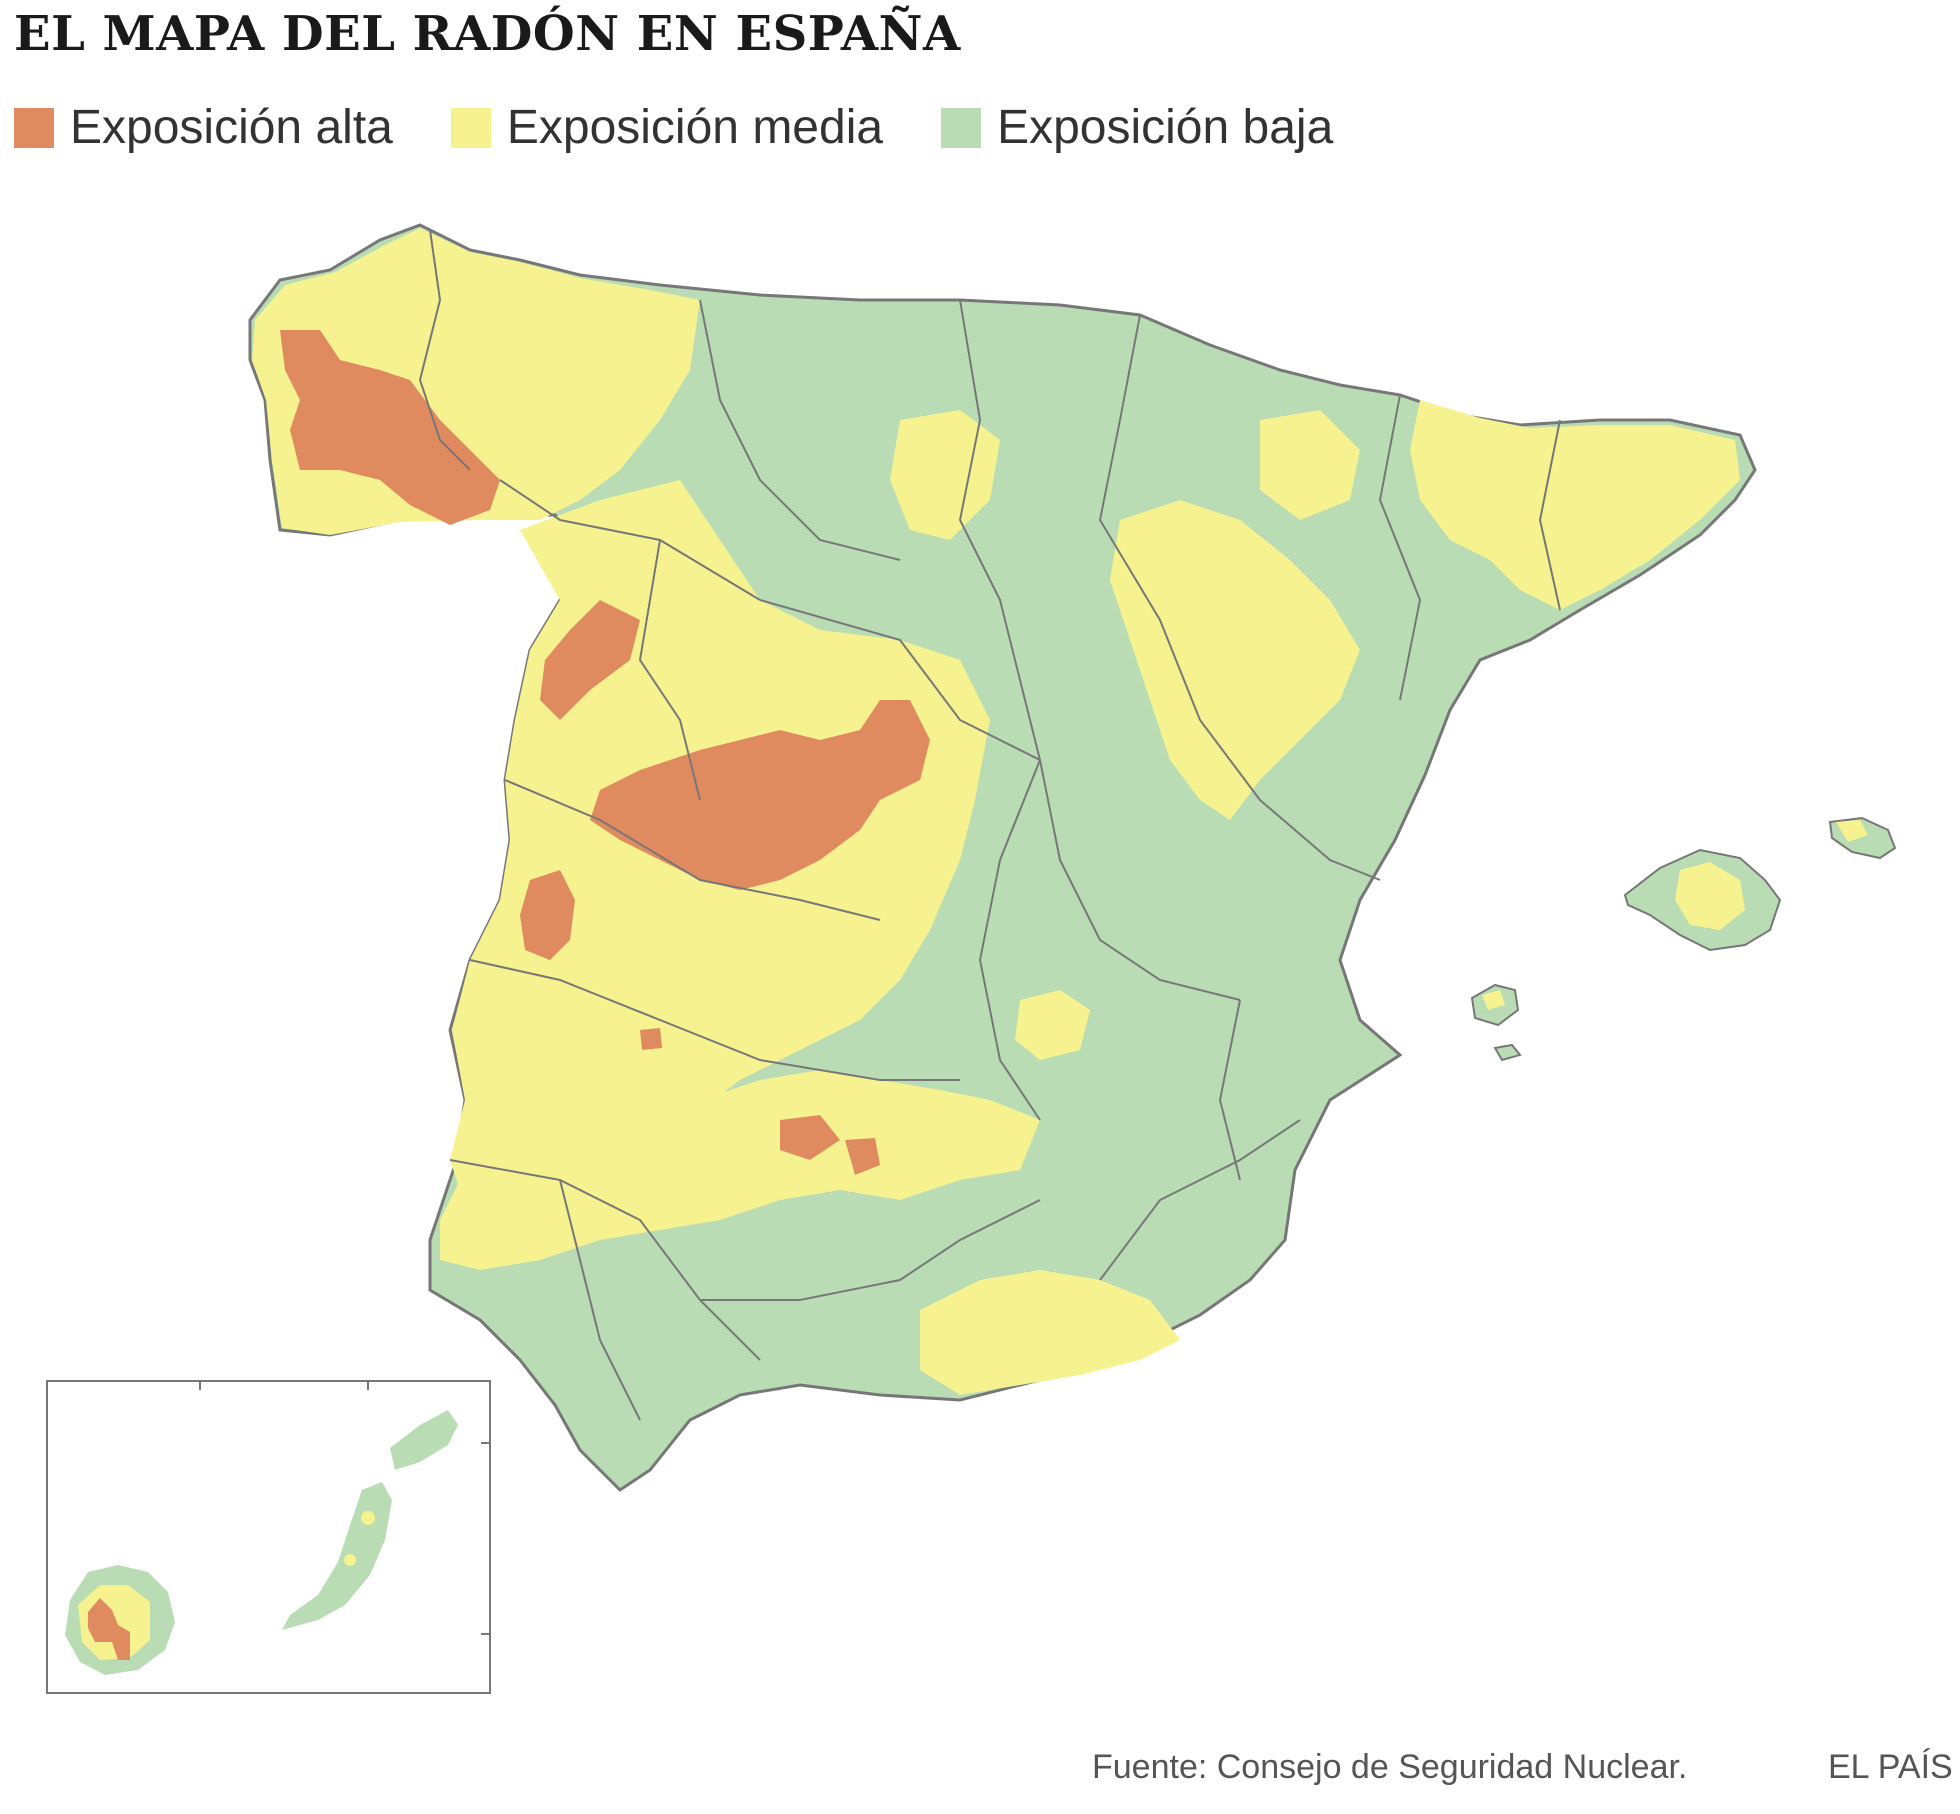  I want to click on legend-item-medium: Exposición media, so click(667, 127).